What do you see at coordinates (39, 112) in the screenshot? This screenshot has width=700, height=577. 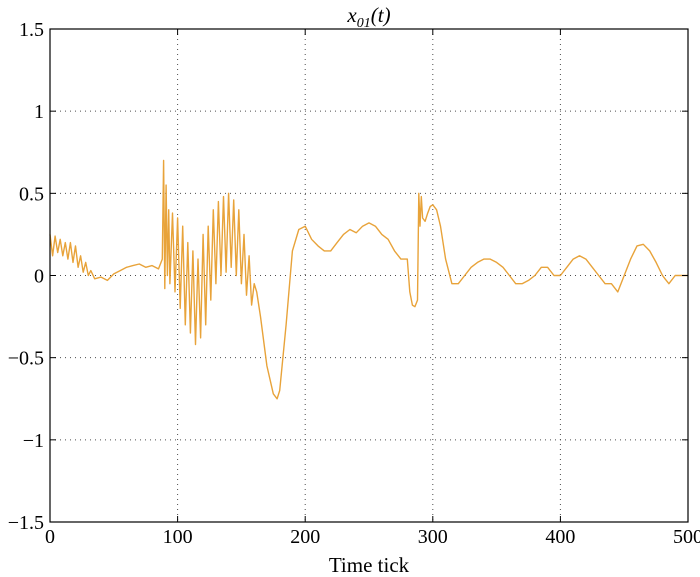 I see `y-tick-label: 1` at bounding box center [39, 112].